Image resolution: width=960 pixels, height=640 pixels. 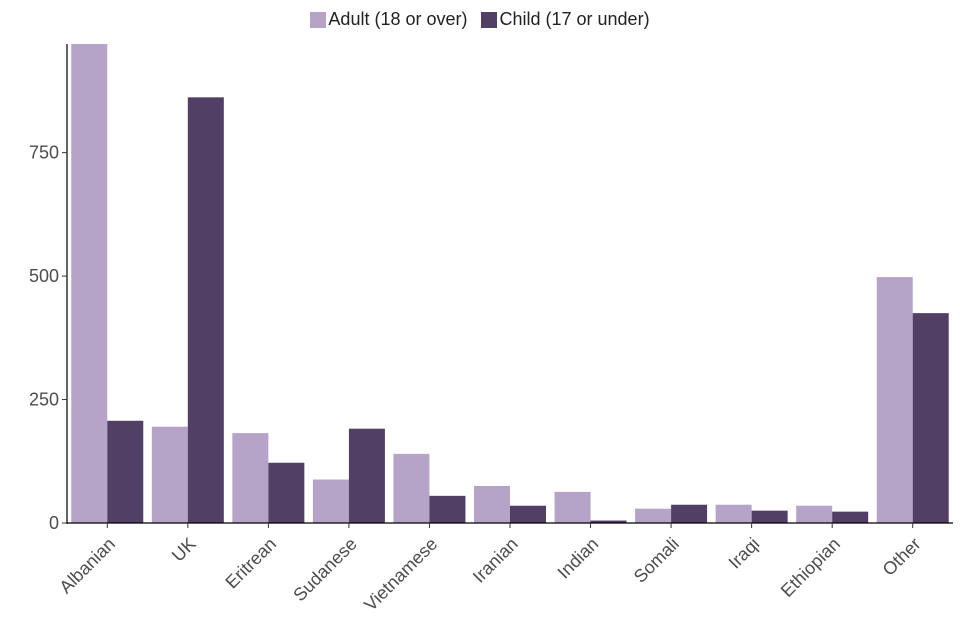 I want to click on bar-adult-iranian, so click(x=492, y=504).